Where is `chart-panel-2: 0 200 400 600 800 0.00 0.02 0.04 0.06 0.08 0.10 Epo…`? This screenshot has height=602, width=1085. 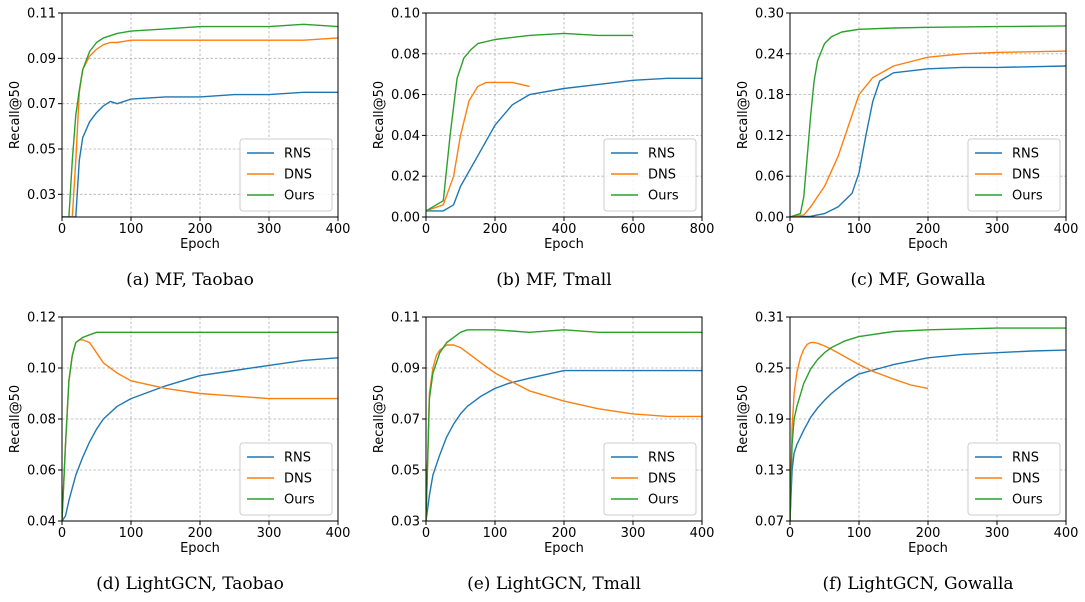 chart-panel-2: 0 200 400 600 800 0.00 0.02 0.04 0.06 0.08 0.10 Epo… is located at coordinates (543, 149).